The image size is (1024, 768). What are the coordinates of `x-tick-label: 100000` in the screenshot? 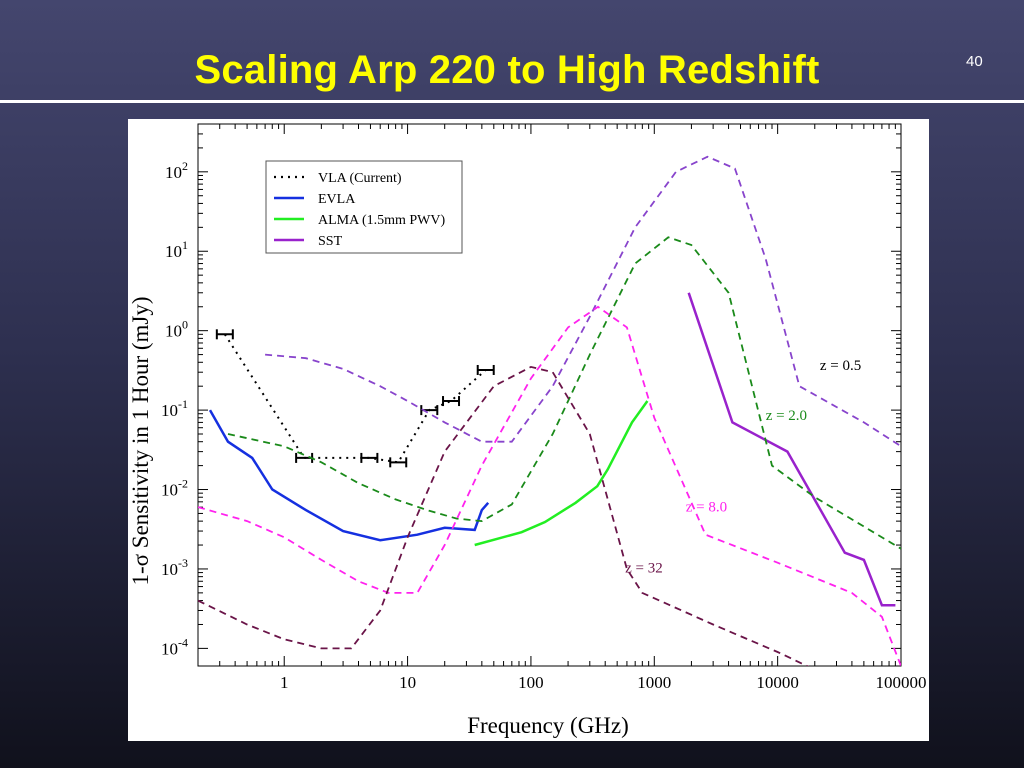 It's located at (901, 682).